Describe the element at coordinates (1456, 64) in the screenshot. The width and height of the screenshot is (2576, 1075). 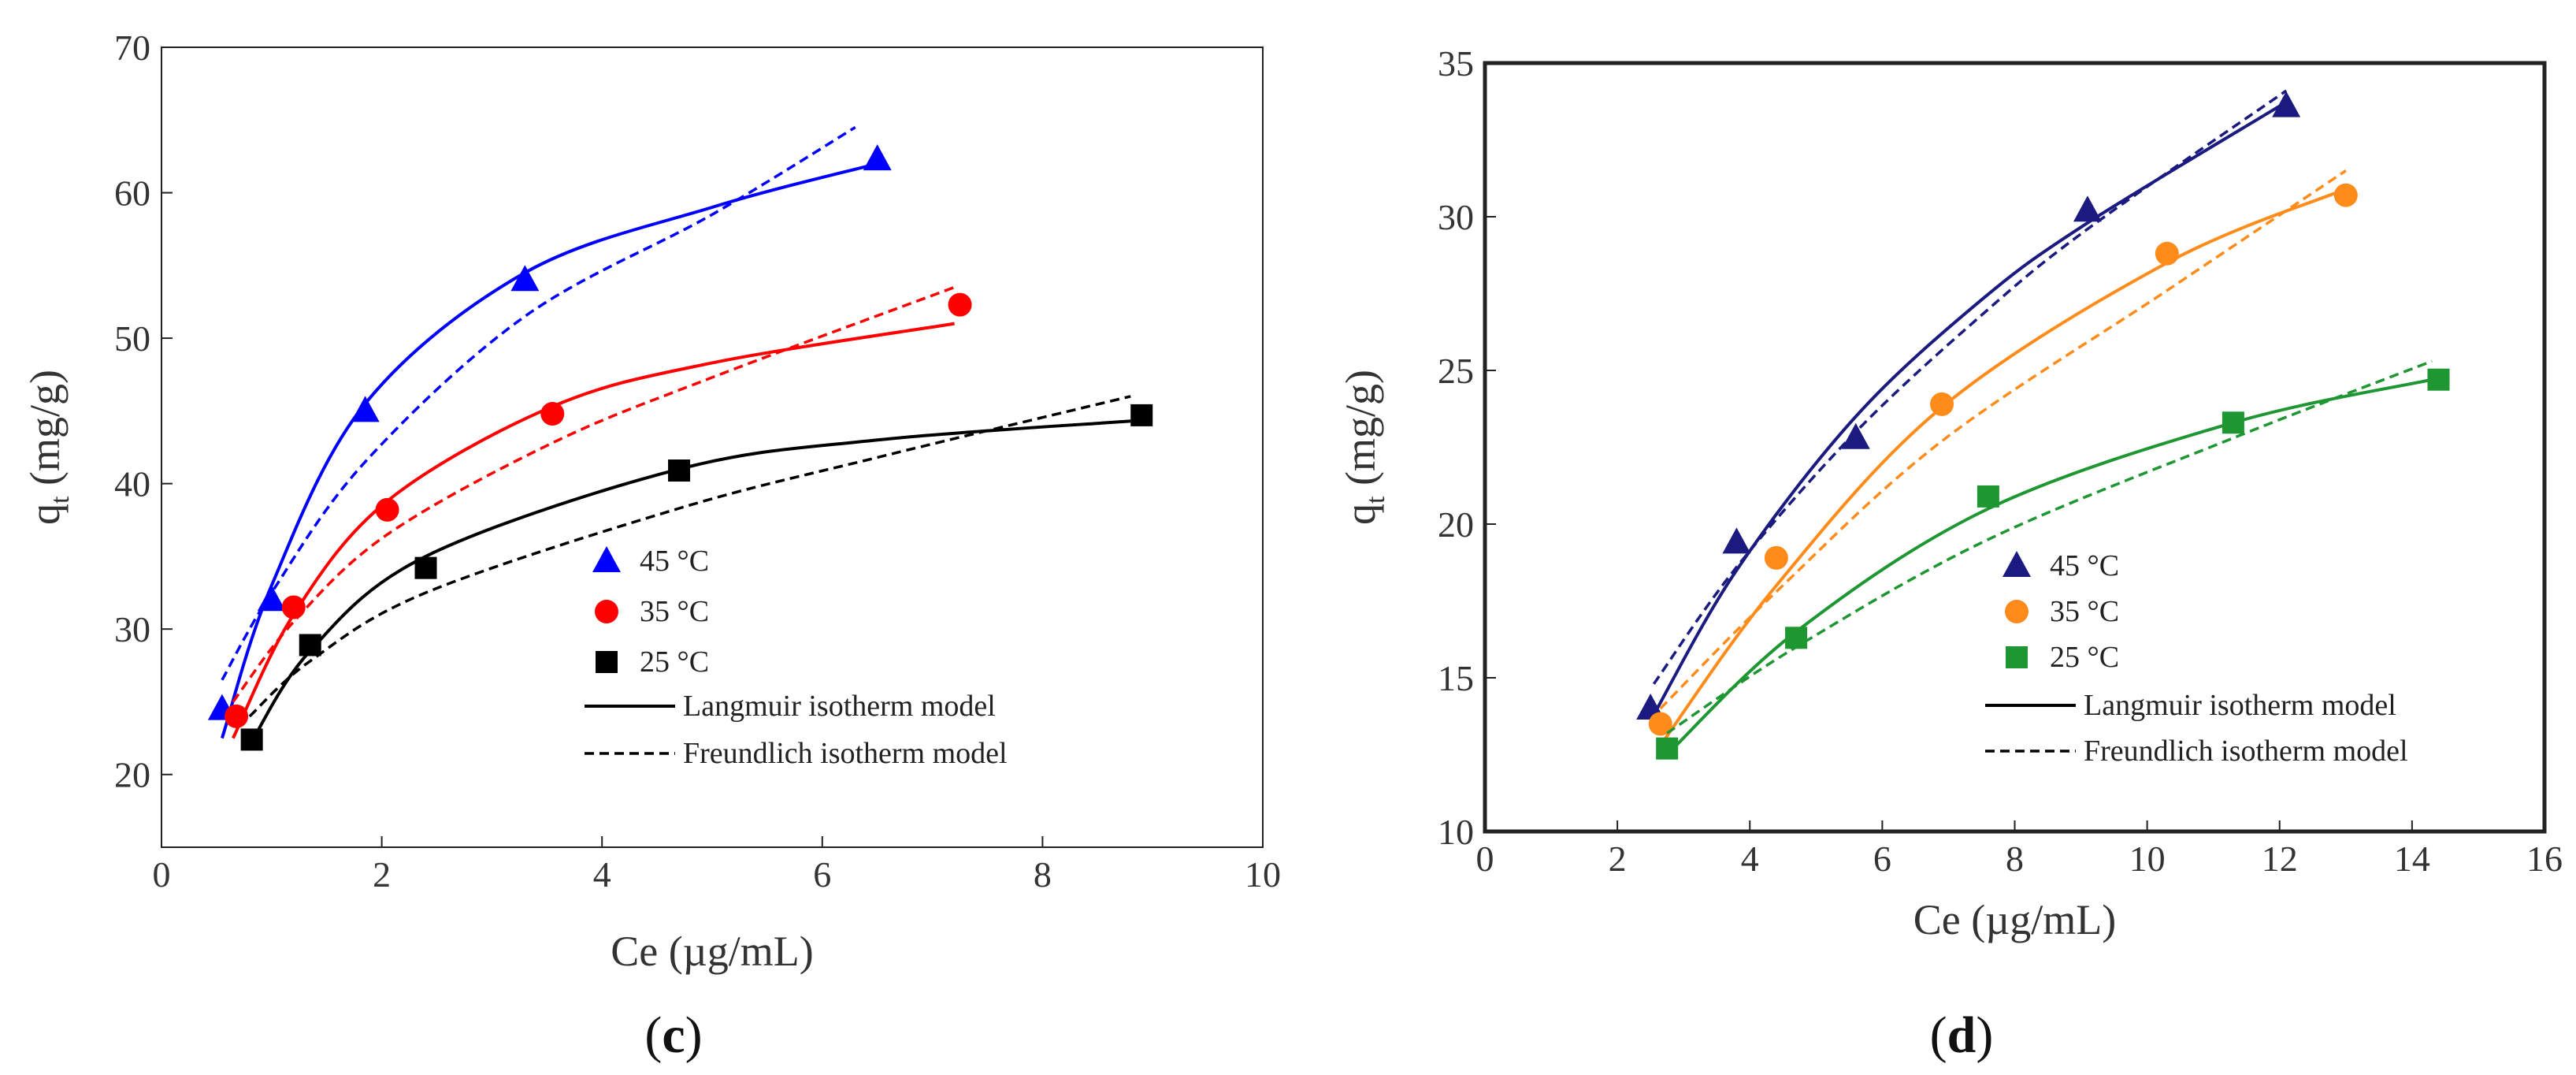
I see `y-tick-label: 35` at that location.